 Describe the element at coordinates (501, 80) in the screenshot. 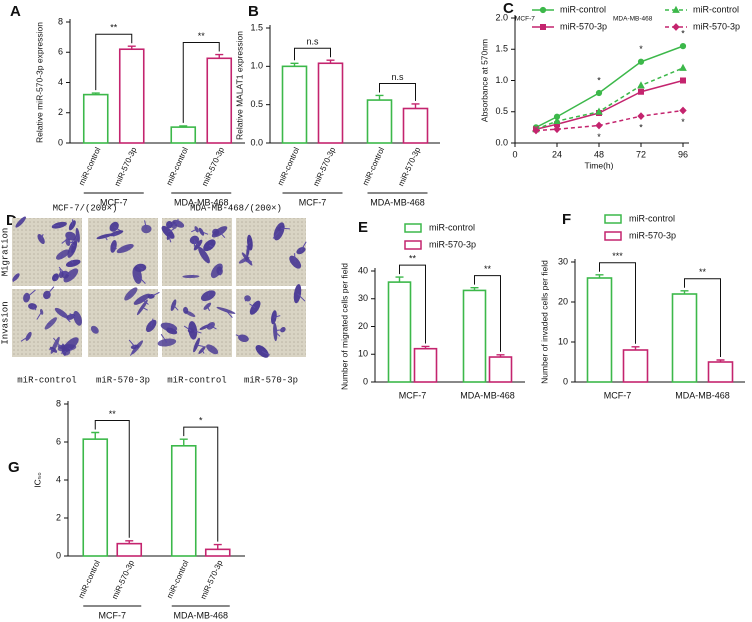

I see `y-tick-label: 1.0` at that location.